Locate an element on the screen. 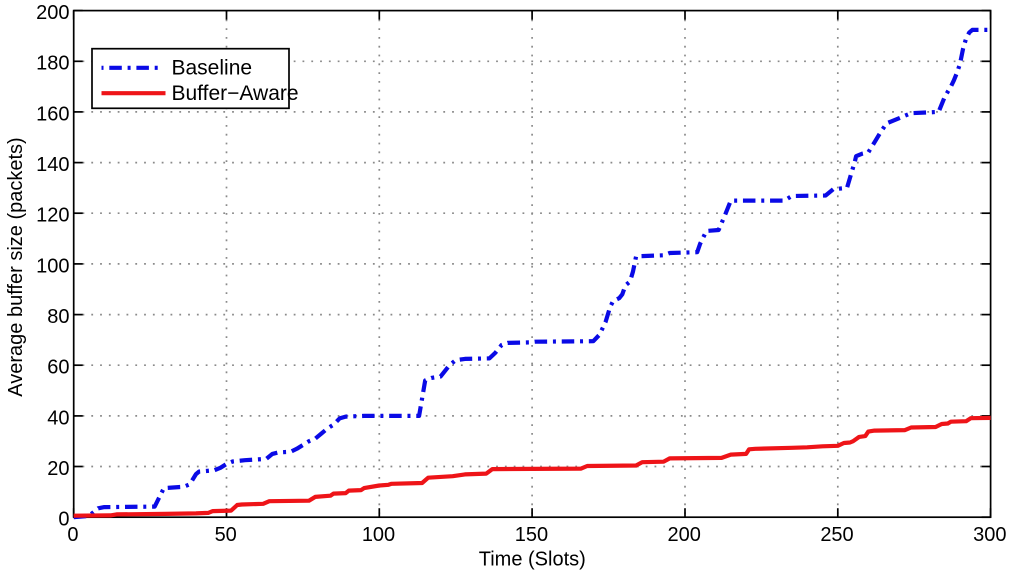  svg-text: 140 is located at coordinates (52, 165).